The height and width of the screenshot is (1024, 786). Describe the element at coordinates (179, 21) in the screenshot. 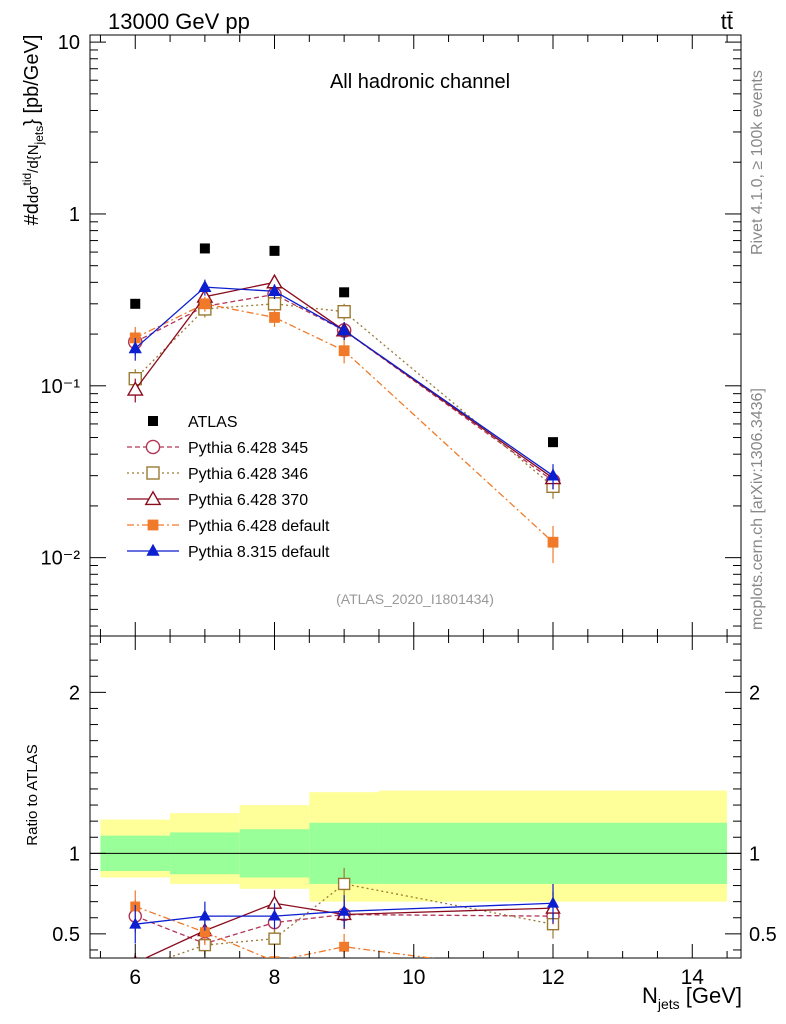

I see `energy-label: 13000 GeV pp` at that location.